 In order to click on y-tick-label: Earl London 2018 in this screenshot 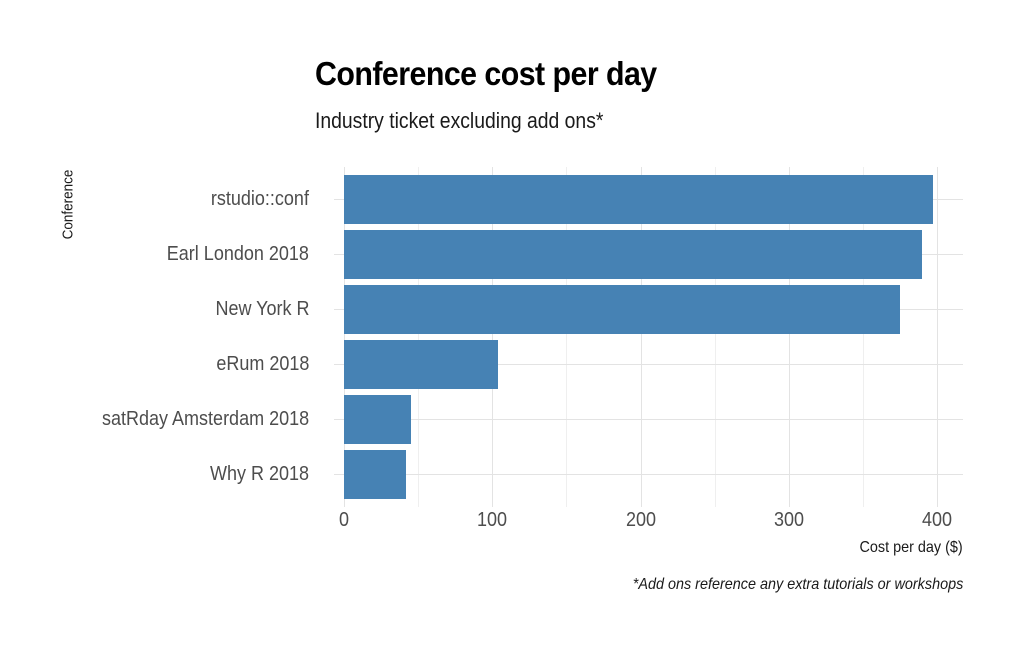, I will do `click(237, 254)`.